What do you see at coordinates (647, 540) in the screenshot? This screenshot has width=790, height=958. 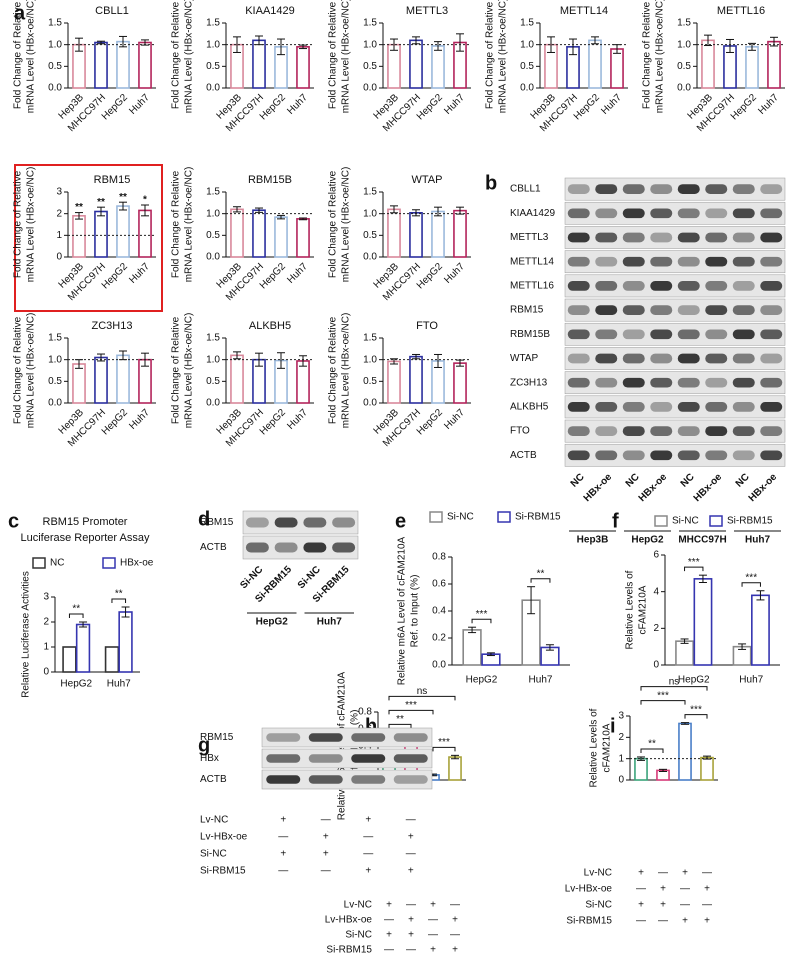 I see `blot-group-label: HepG2` at bounding box center [647, 540].